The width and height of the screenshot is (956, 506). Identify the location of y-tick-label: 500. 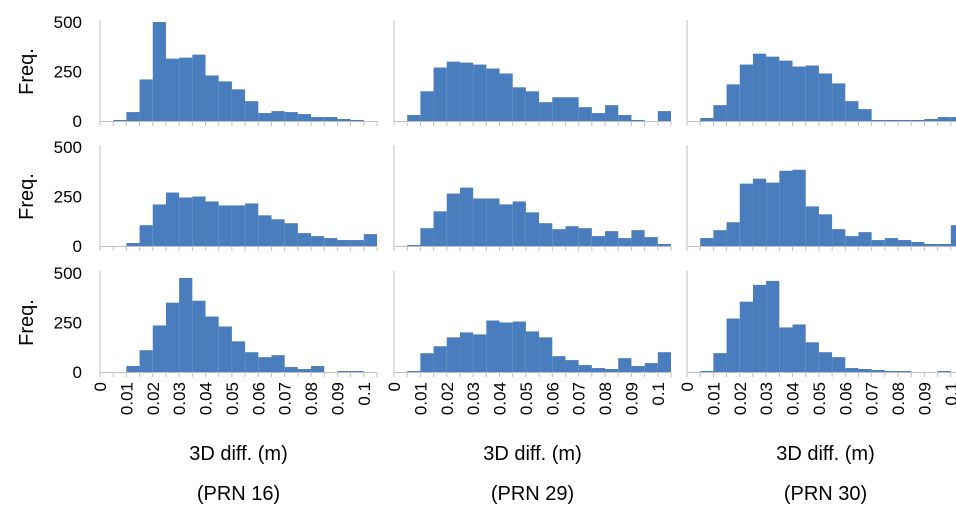
(68, 22).